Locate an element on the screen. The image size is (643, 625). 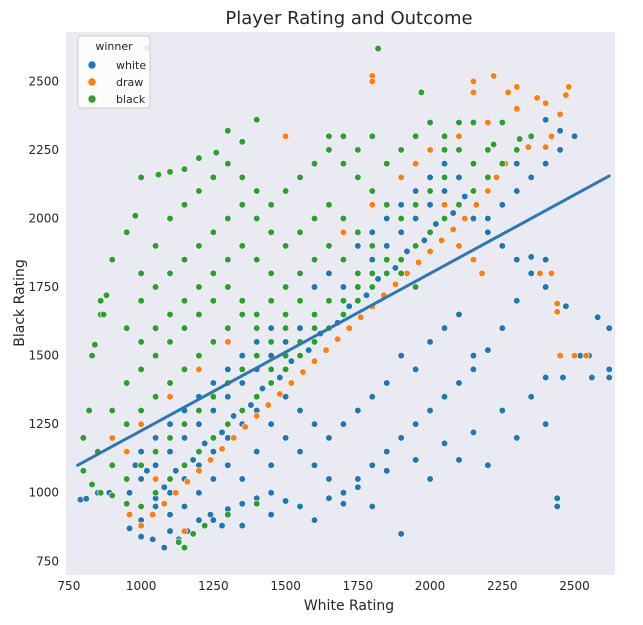
legend-box is located at coordinates (114, 72).